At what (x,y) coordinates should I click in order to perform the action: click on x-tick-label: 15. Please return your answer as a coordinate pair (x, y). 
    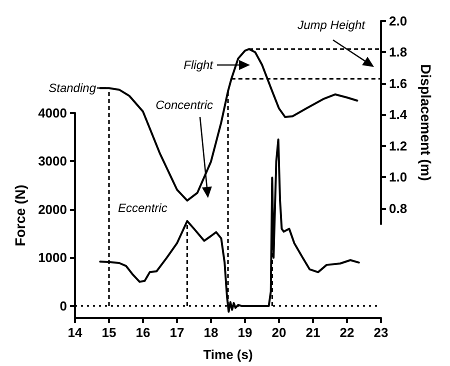
    Looking at the image, I should click on (109, 332).